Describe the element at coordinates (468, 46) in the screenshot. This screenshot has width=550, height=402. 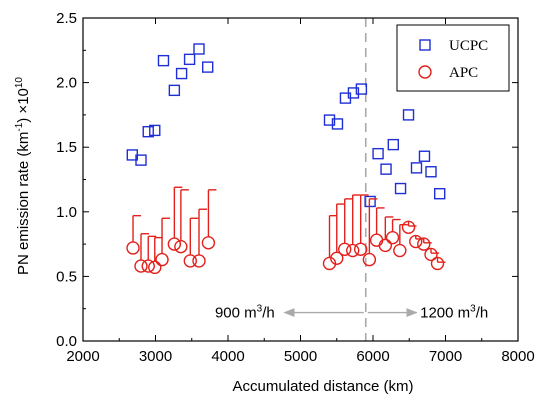
I see `legend-label: UCPC` at that location.